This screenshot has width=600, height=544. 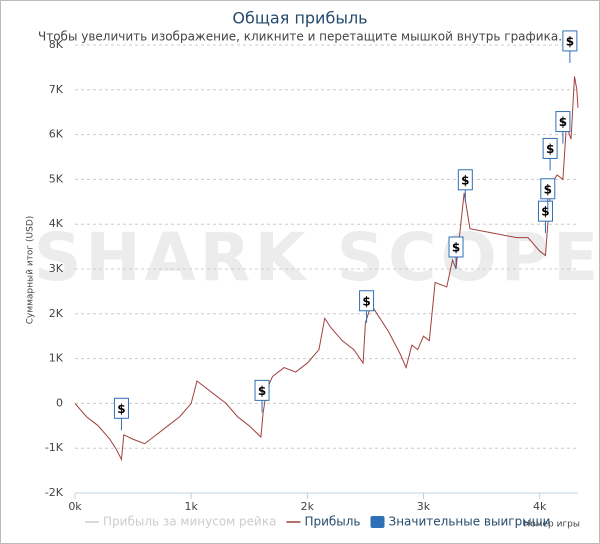 I want to click on x-tick-label: 4k, so click(x=540, y=506).